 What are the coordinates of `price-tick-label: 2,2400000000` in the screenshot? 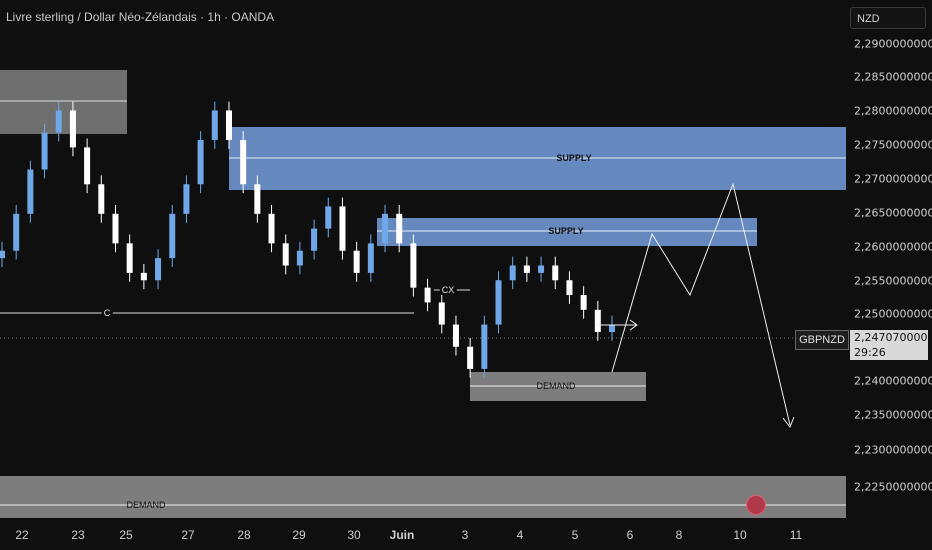 It's located at (893, 381).